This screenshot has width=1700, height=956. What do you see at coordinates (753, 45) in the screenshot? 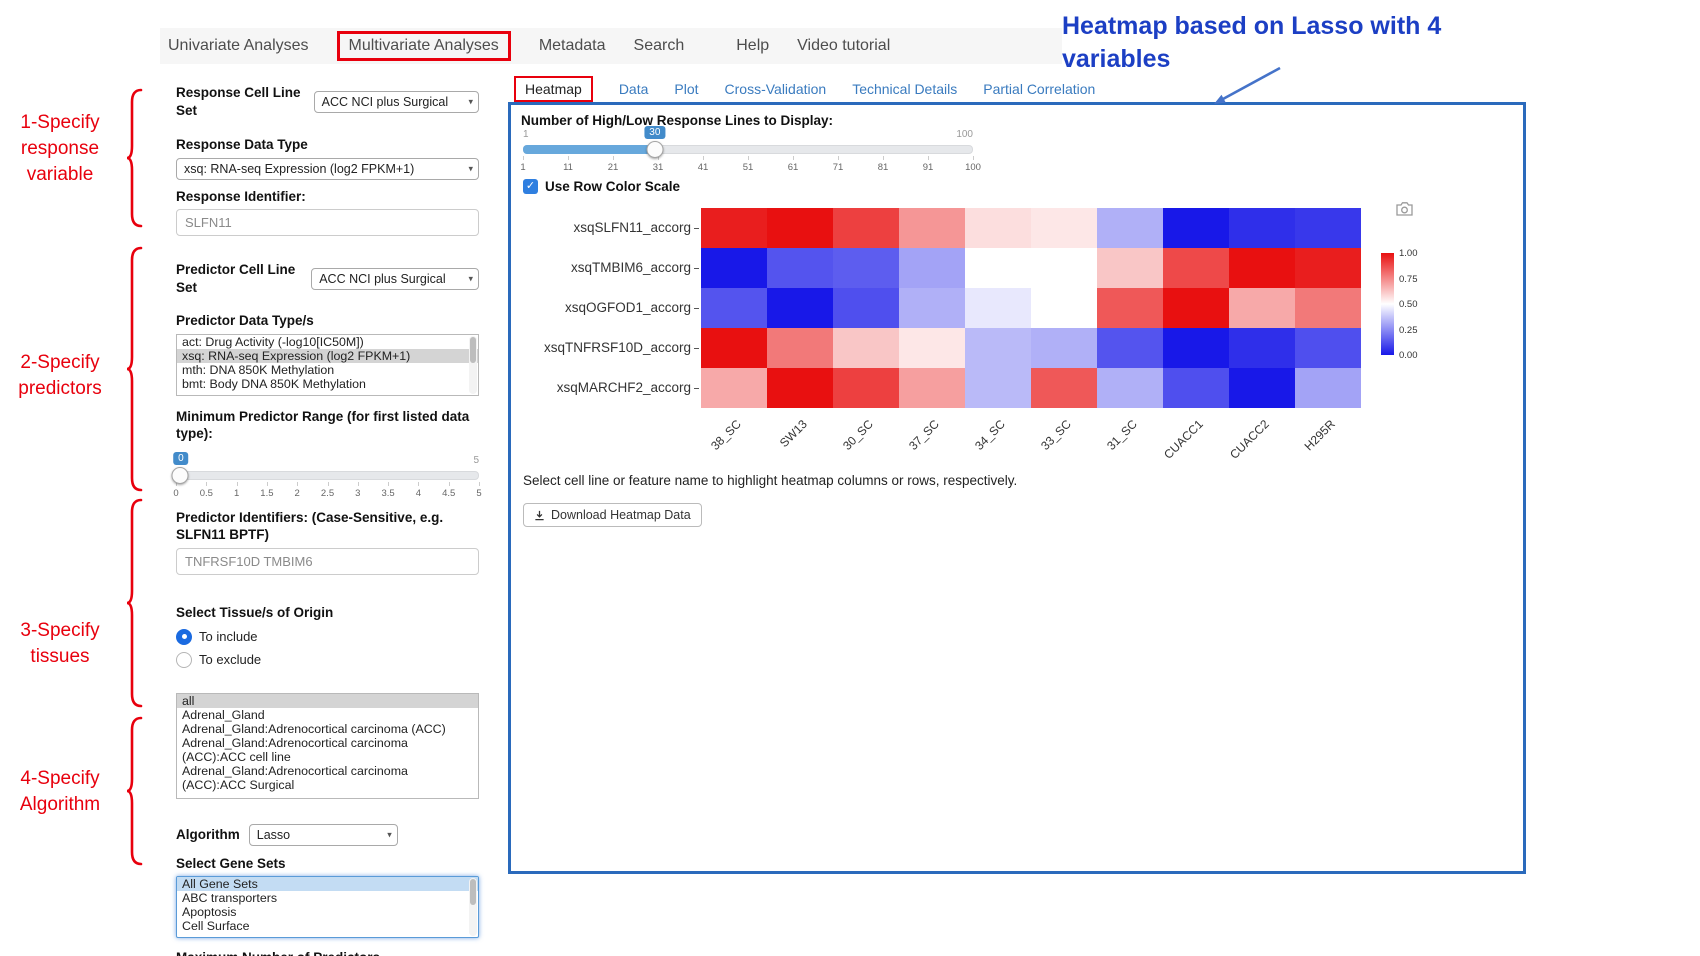
I see `nav-item-help: Help` at bounding box center [753, 45].